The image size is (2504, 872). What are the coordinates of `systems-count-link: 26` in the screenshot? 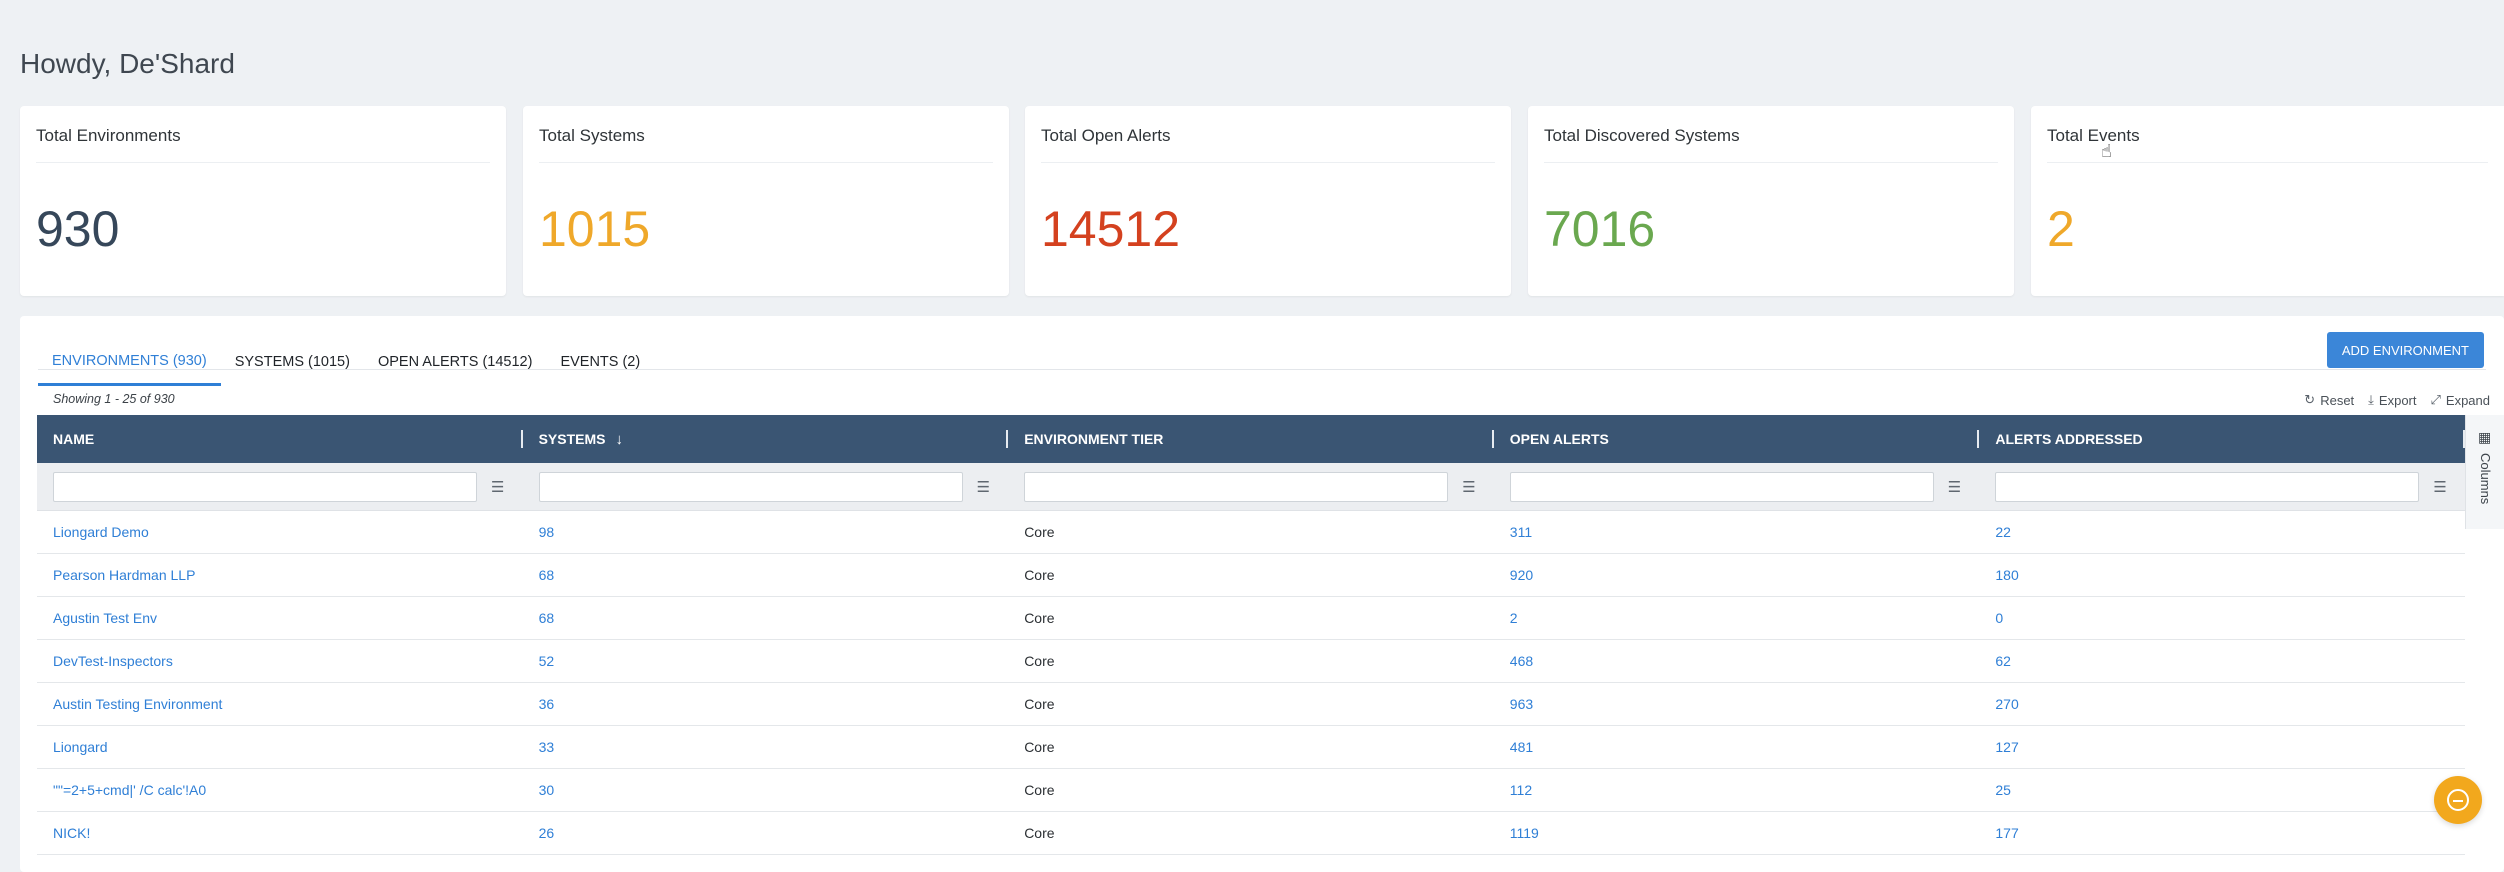 It's located at (546, 833).